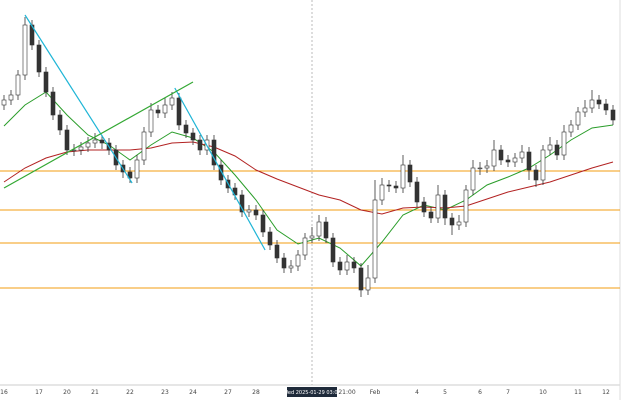  Describe the element at coordinates (4, 392) in the screenshot. I see `x-tick-label: 16` at that location.